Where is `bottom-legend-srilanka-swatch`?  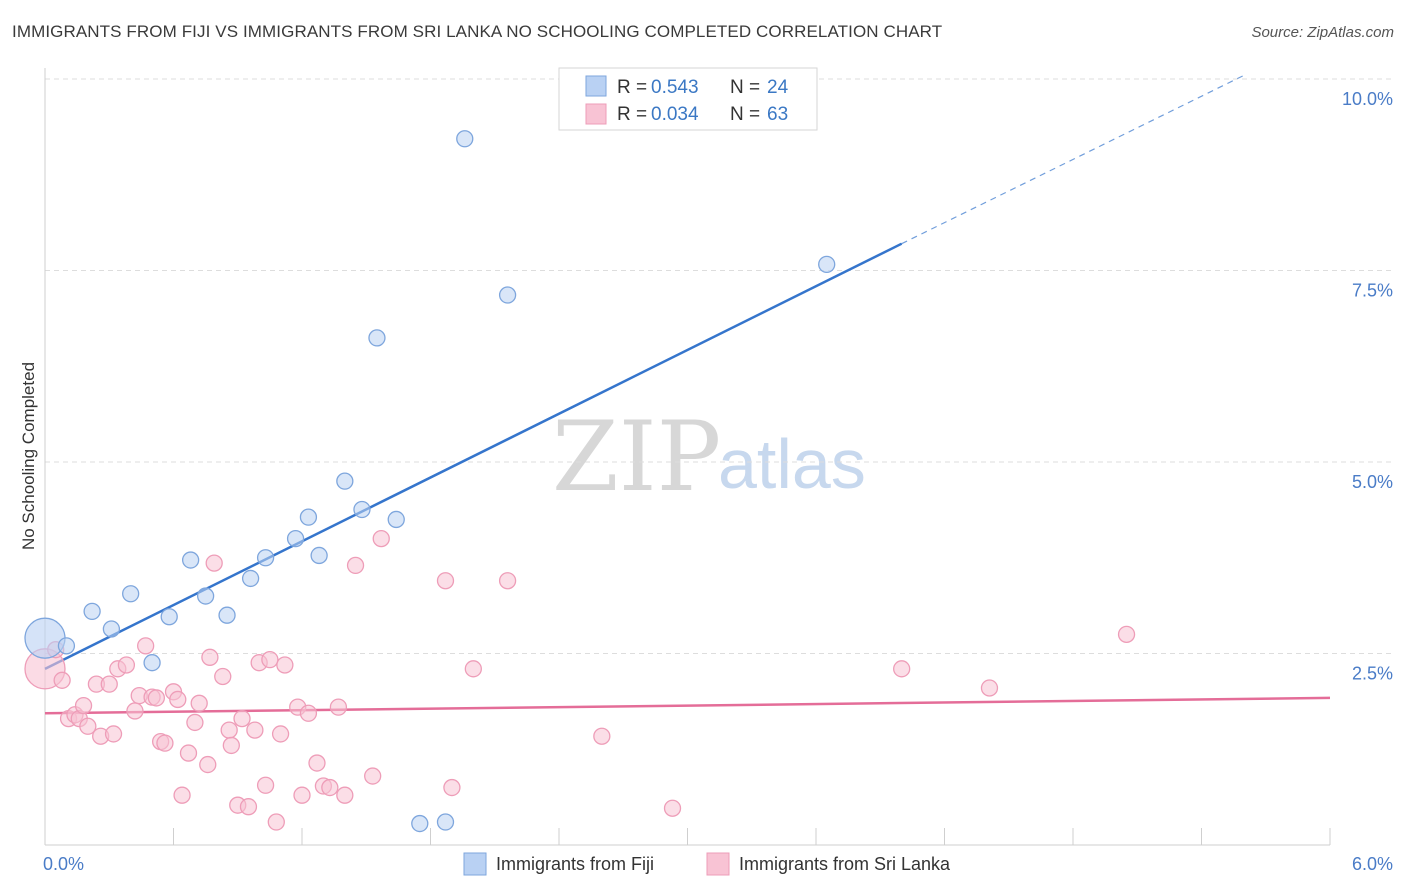
bottom-legend-srilanka-swatch is located at coordinates (718, 864).